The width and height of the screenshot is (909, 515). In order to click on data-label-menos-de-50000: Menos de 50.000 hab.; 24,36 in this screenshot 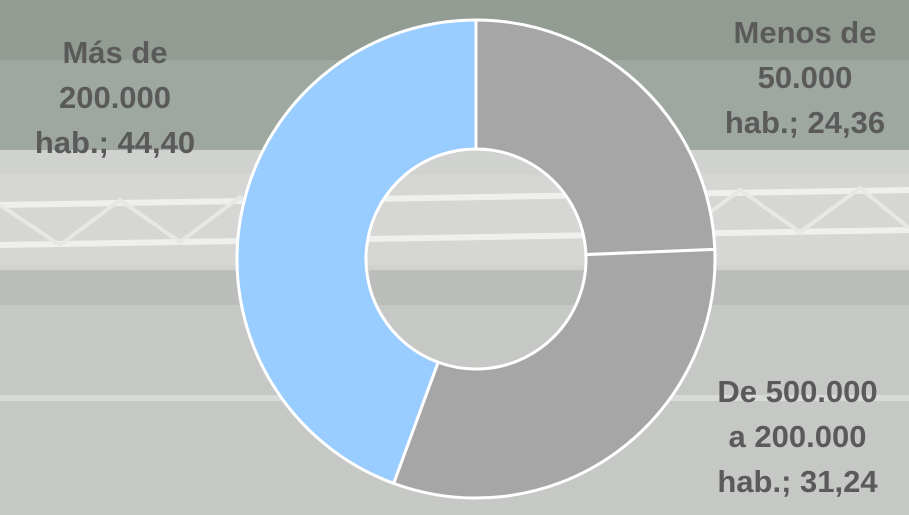, I will do `click(804, 77)`.